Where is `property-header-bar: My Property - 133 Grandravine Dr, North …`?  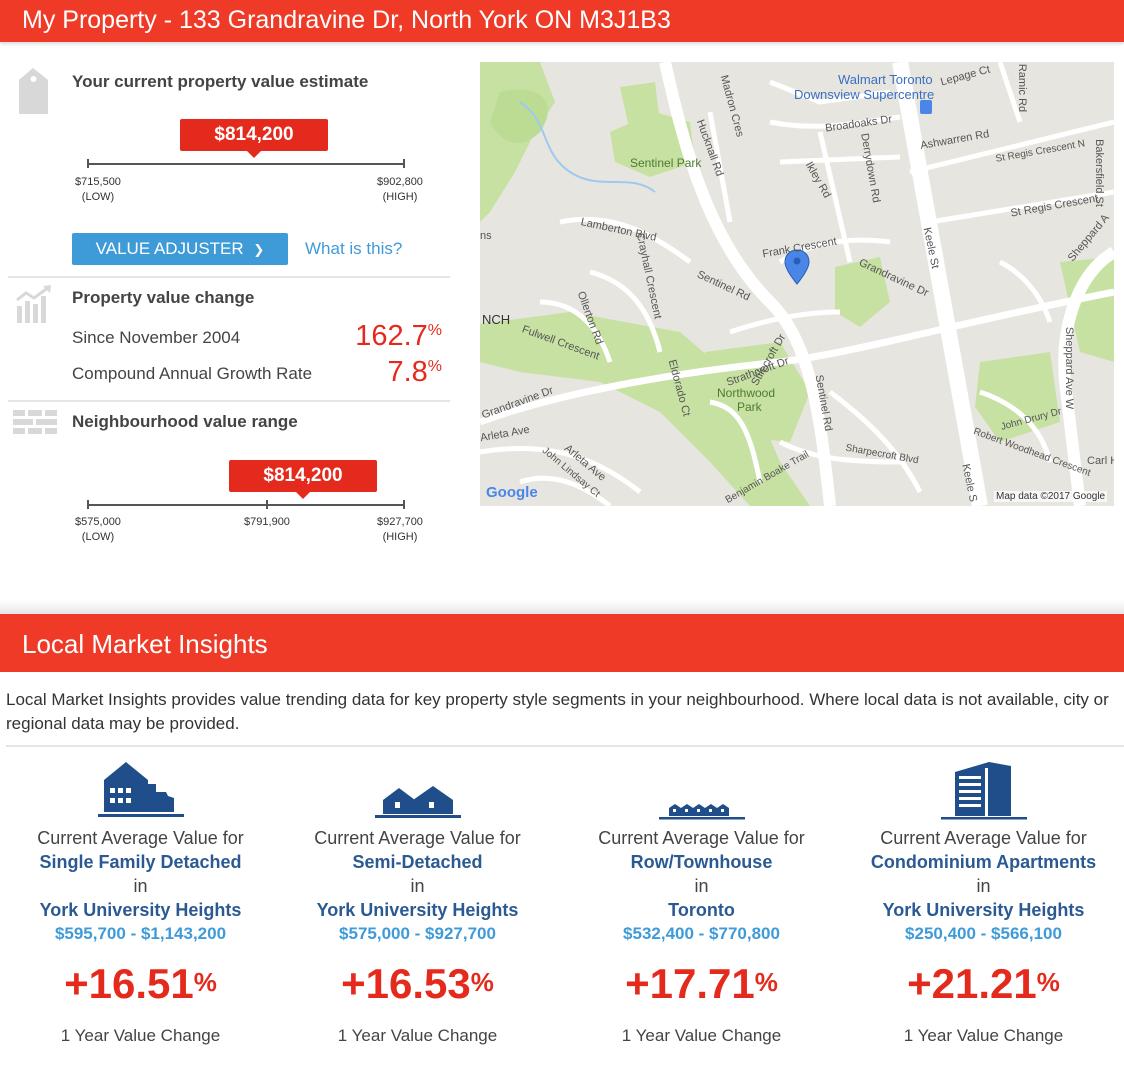 property-header-bar: My Property - 133 Grandravine Dr, North … is located at coordinates (562, 21).